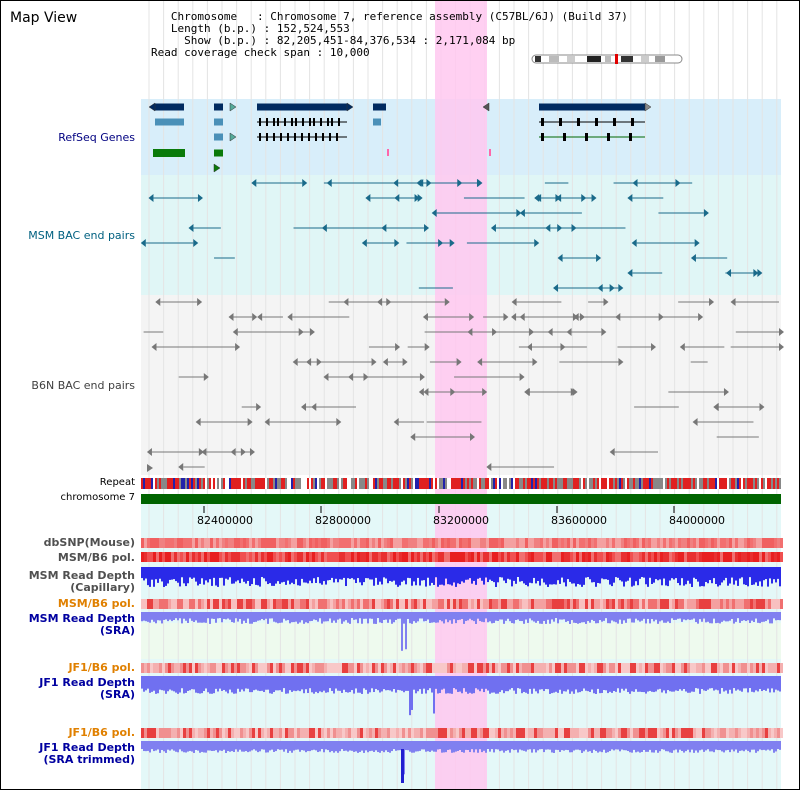 The width and height of the screenshot is (800, 790). Describe the element at coordinates (101, 667) in the screenshot. I see `jf1-b6-pol-label-1: JF1/B6 pol.` at that location.